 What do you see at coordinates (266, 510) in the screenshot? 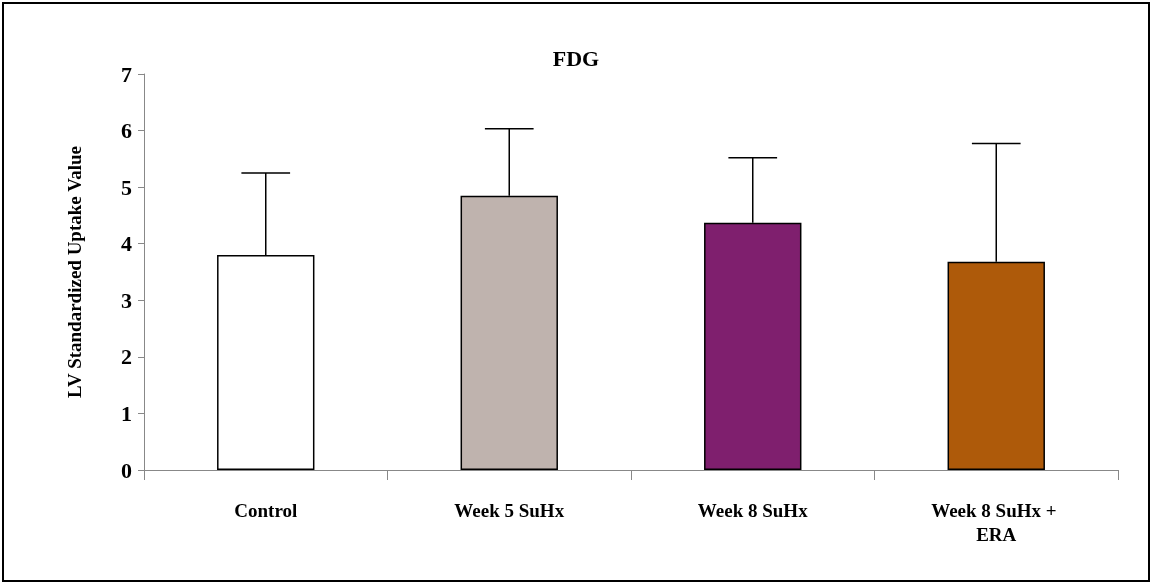
I see `x-tick-label: Control` at bounding box center [266, 510].